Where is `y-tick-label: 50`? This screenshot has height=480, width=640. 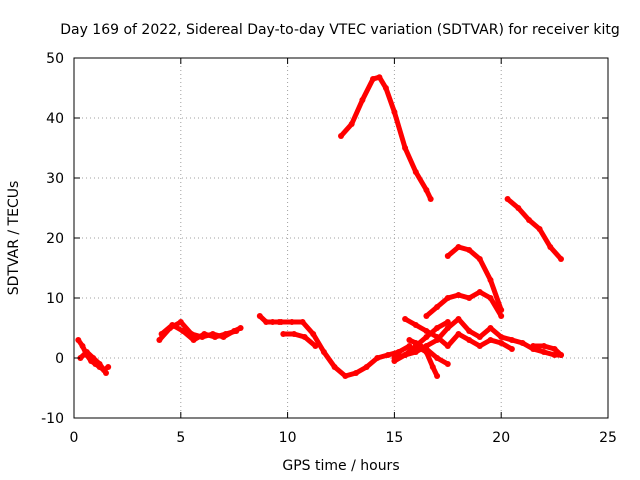
y-tick-label: 50 is located at coordinates (55, 59).